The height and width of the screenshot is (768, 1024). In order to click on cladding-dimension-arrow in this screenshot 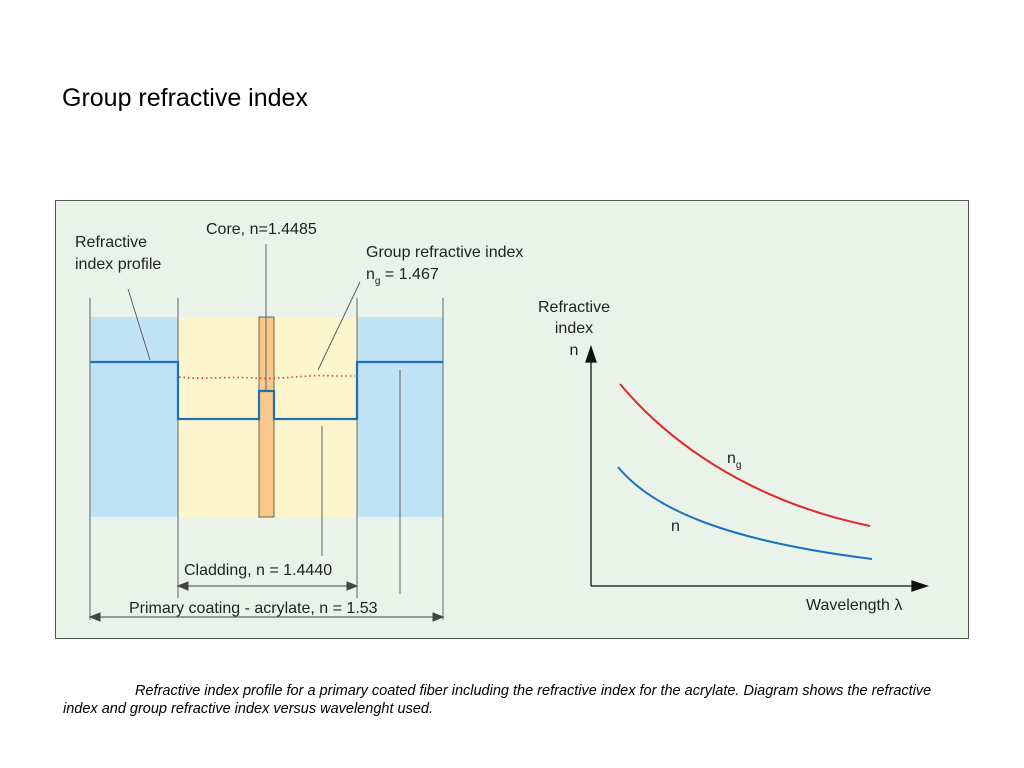, I will do `click(267, 586)`.